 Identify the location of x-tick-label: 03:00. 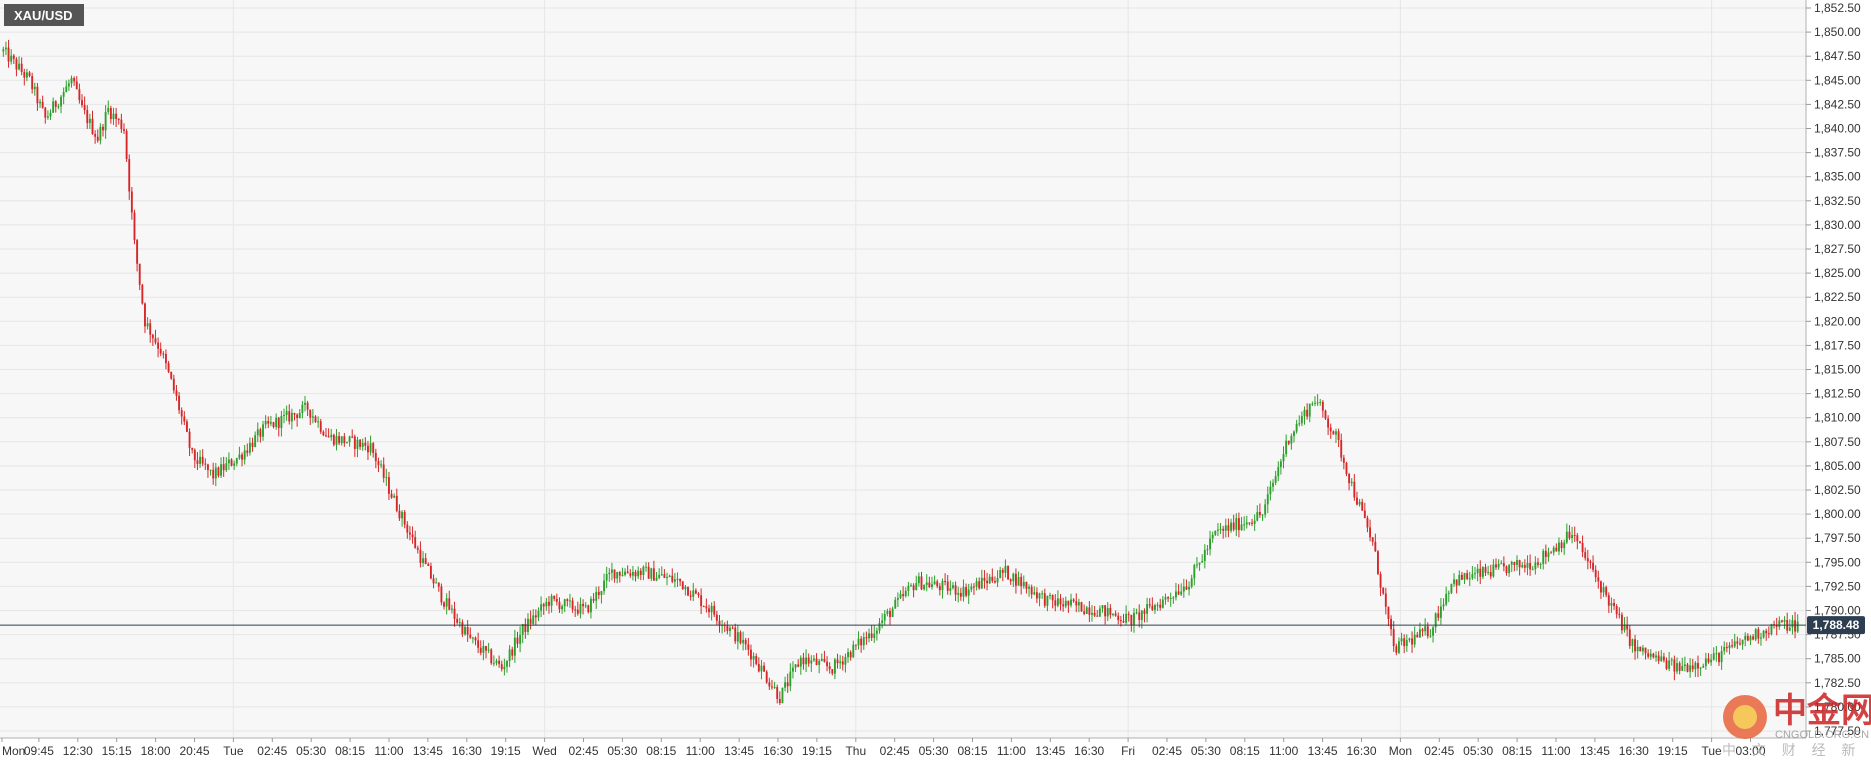
(1750, 751).